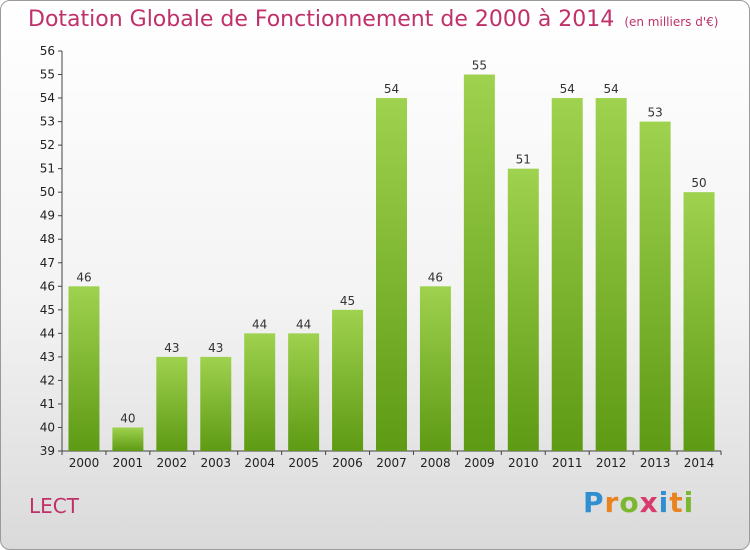 The image size is (750, 550). I want to click on x-tick-label: 2014, so click(699, 463).